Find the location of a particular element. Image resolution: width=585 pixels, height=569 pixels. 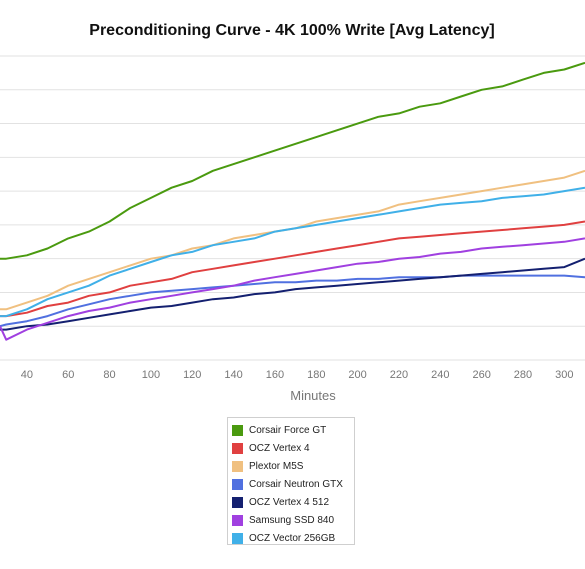

x-tick-label: 140 is located at coordinates (233, 375).